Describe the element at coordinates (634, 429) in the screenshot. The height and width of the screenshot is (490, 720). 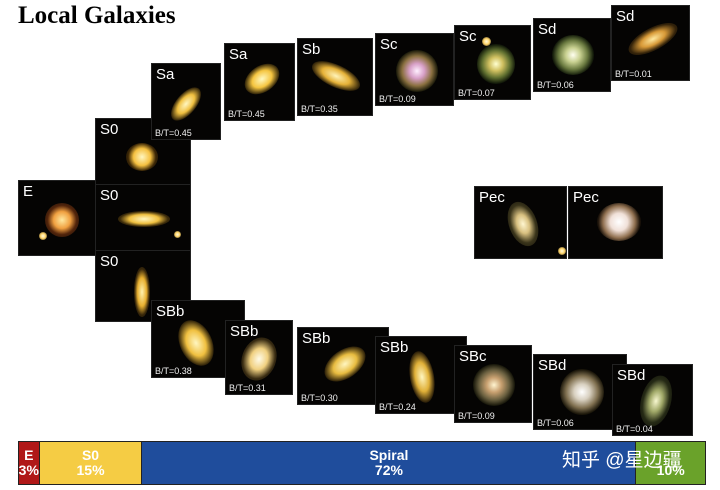
I see `bulge-ratio: B/T=0.04` at that location.